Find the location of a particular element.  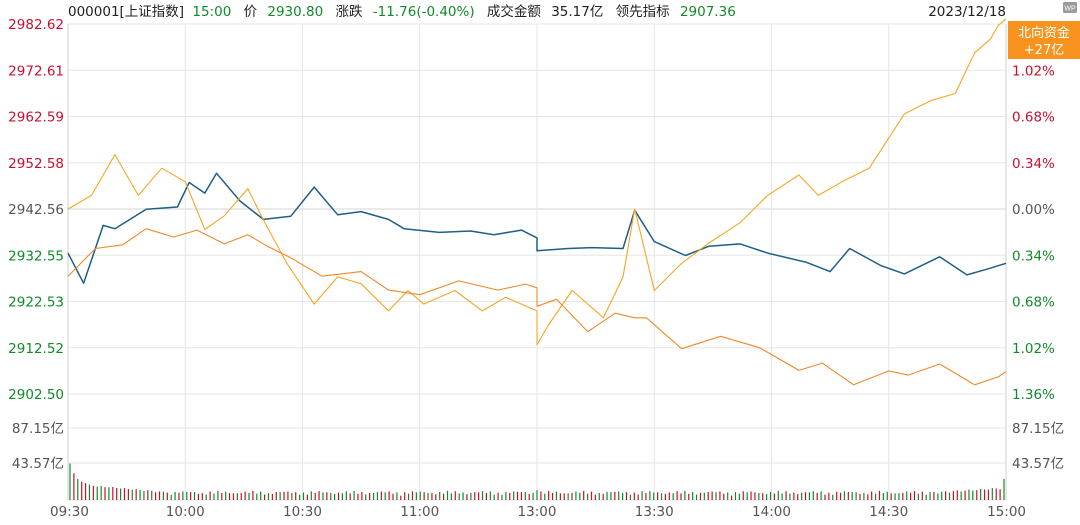

time-tick-label: 10:00 is located at coordinates (185, 512).